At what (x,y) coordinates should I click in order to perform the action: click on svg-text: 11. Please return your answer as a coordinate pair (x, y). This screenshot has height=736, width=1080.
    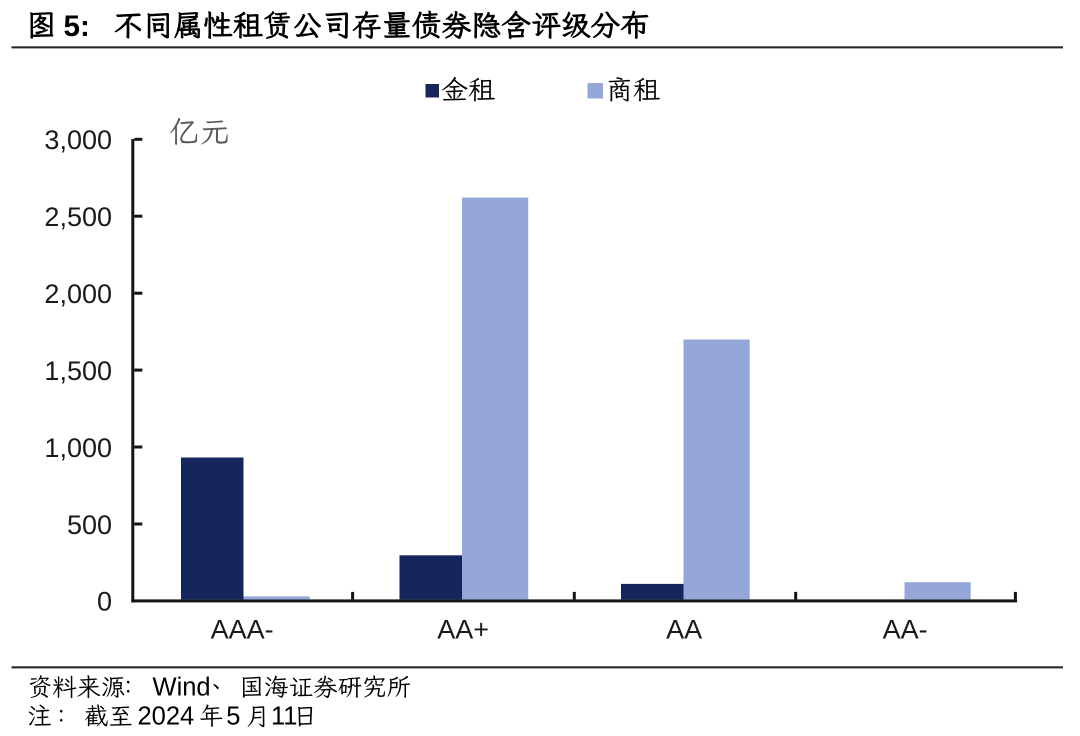
    Looking at the image, I should click on (284, 717).